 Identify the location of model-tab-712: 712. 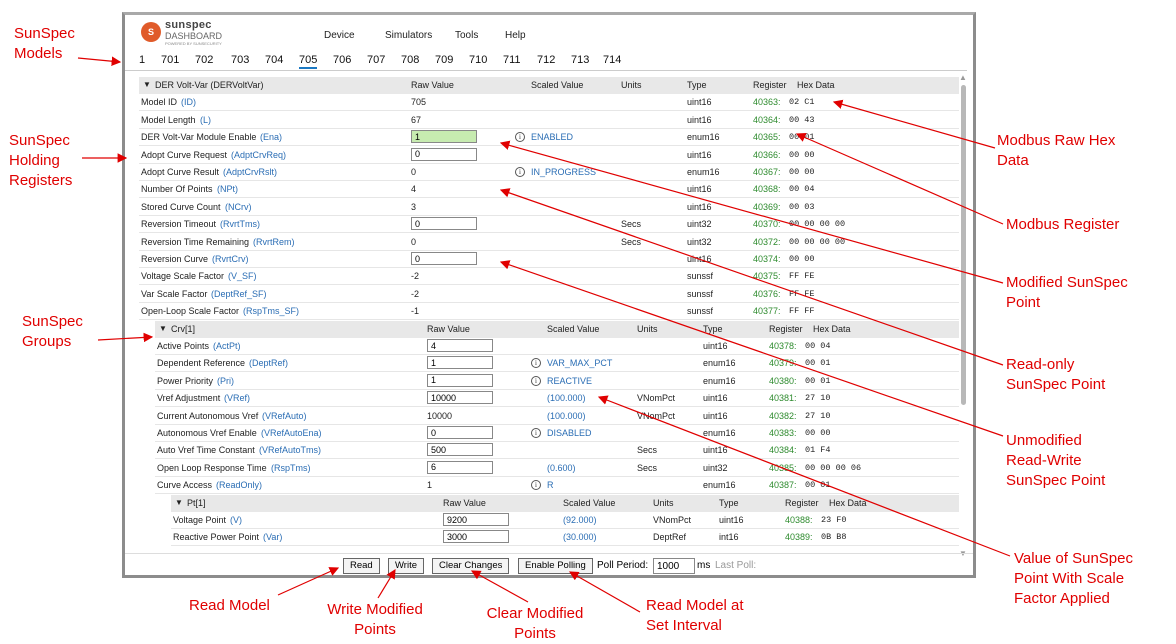
(546, 60).